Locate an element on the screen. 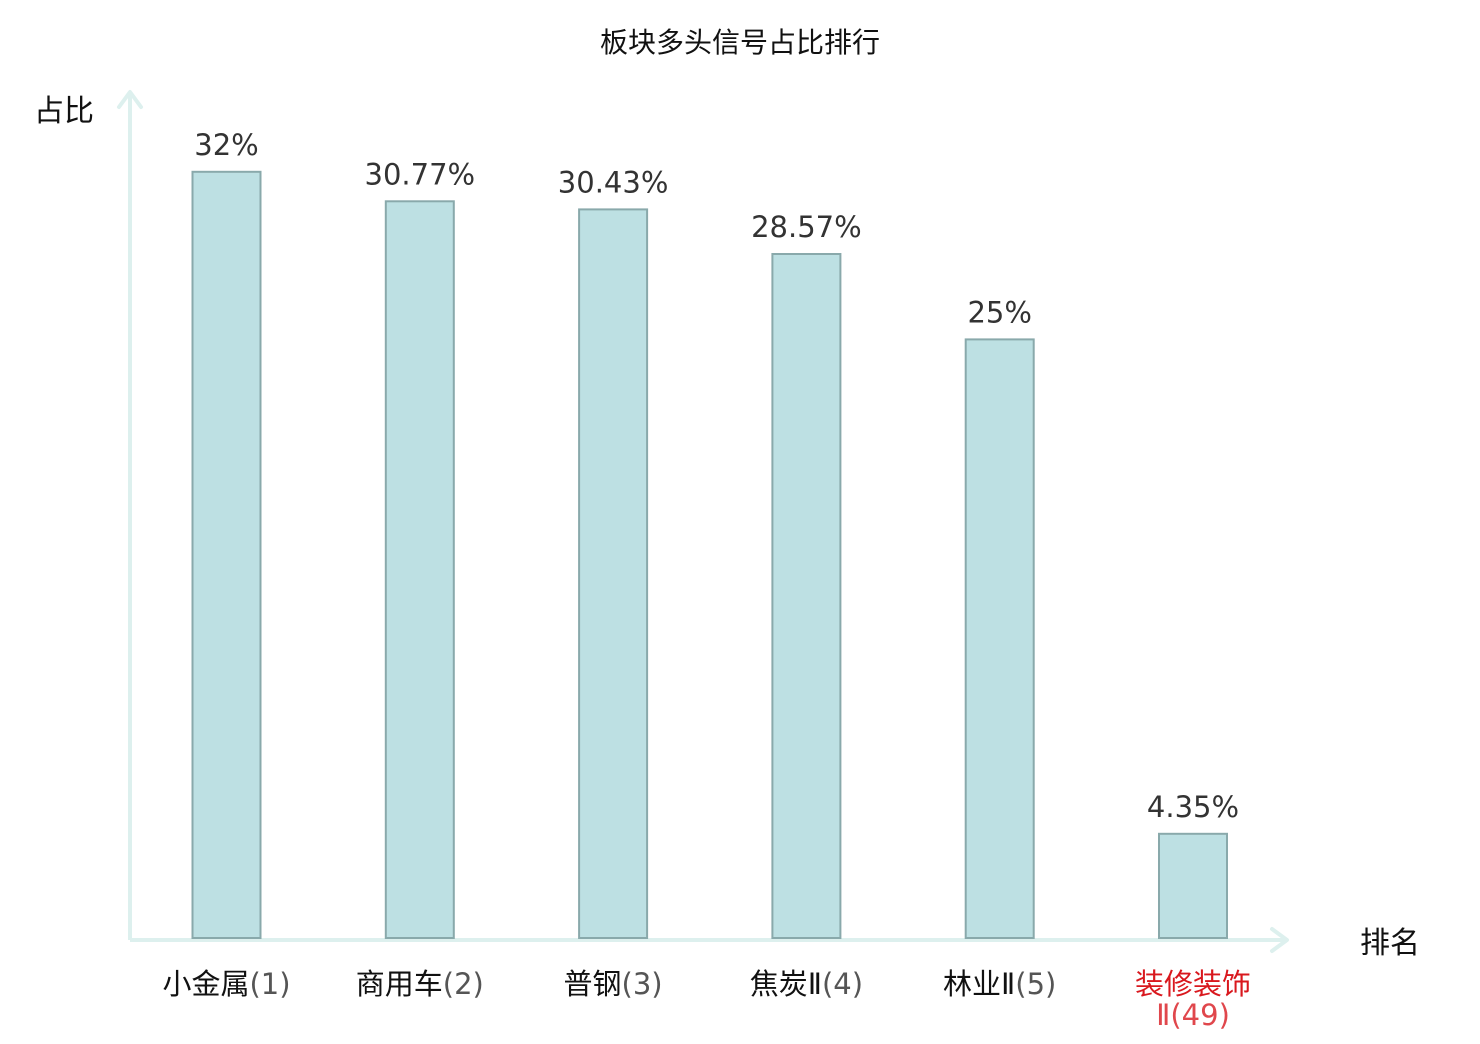 This screenshot has width=1480, height=1044. x-tick-label: 普钢(3) is located at coordinates (613, 984).